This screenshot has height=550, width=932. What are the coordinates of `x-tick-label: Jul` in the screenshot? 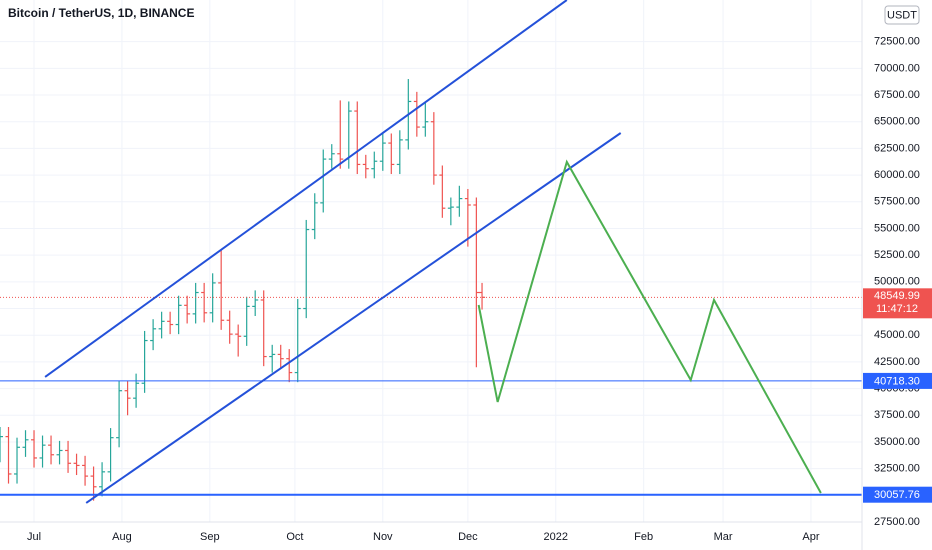 It's located at (34, 537).